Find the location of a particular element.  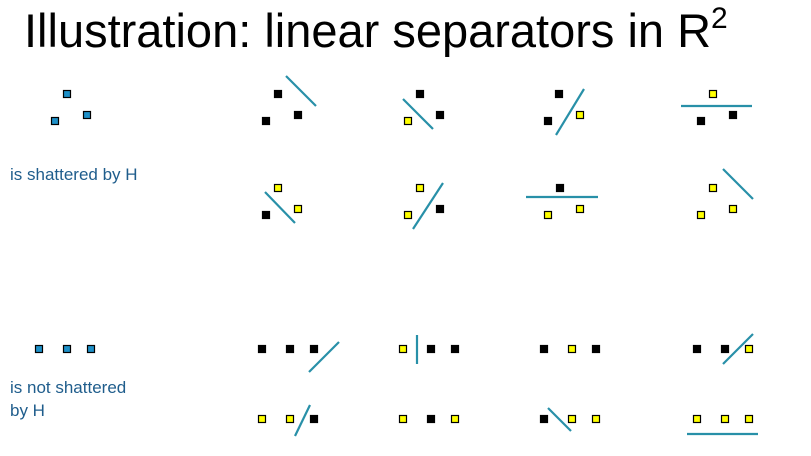

caption-not-shattered-line2: by H is located at coordinates (27, 410).